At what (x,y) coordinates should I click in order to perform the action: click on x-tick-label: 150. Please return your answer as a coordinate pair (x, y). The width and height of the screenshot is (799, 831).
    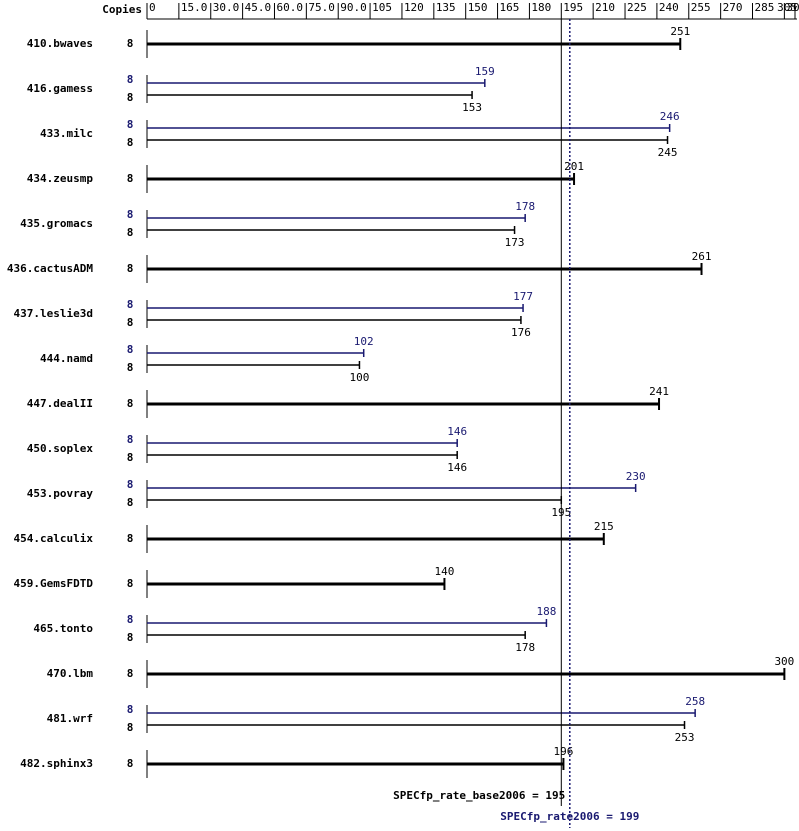
    Looking at the image, I should click on (478, 7).